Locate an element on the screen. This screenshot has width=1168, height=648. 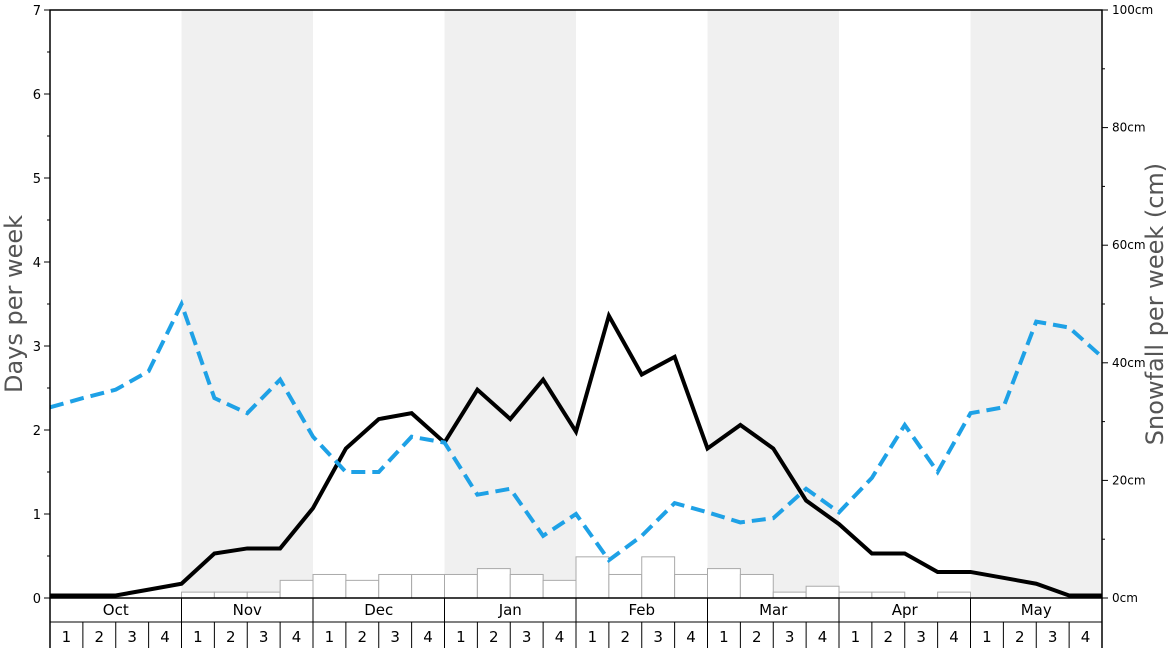
y-tick-label: 2 is located at coordinates (37, 431).